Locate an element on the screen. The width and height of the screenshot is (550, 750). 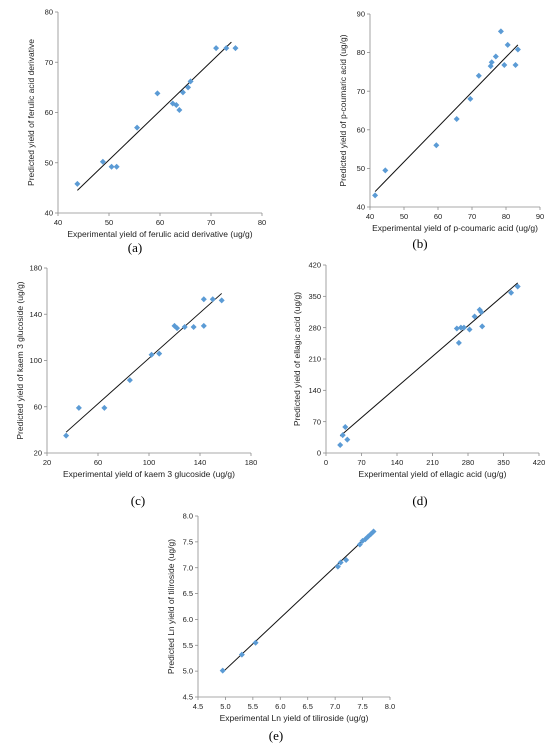
x-tick-label: 280 is located at coordinates (468, 462).